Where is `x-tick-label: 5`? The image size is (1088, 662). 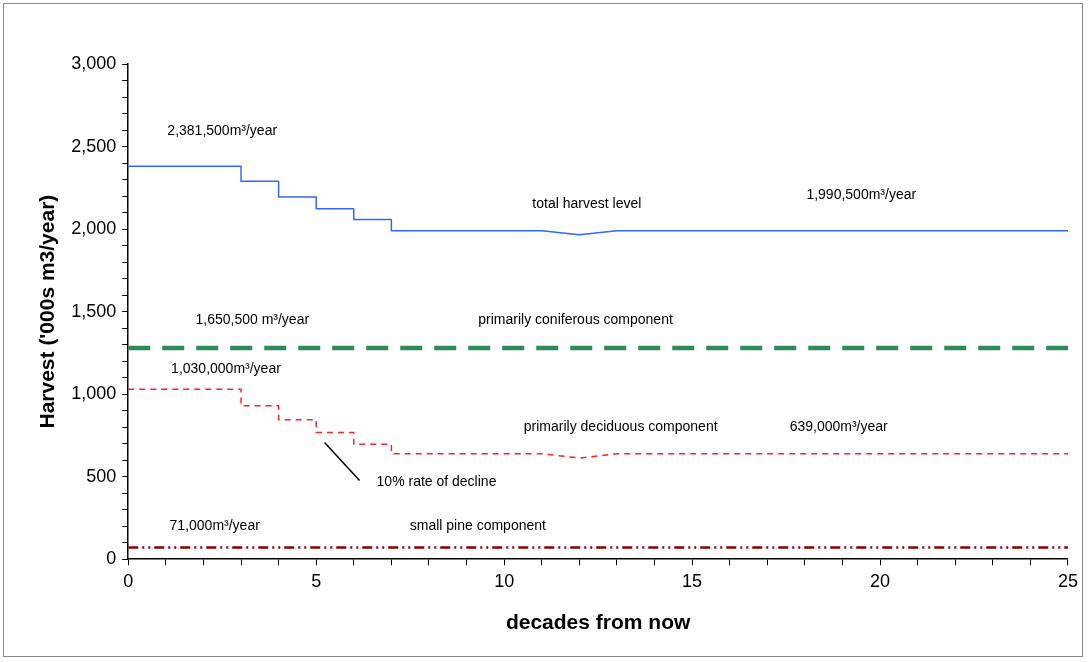
x-tick-label: 5 is located at coordinates (316, 580).